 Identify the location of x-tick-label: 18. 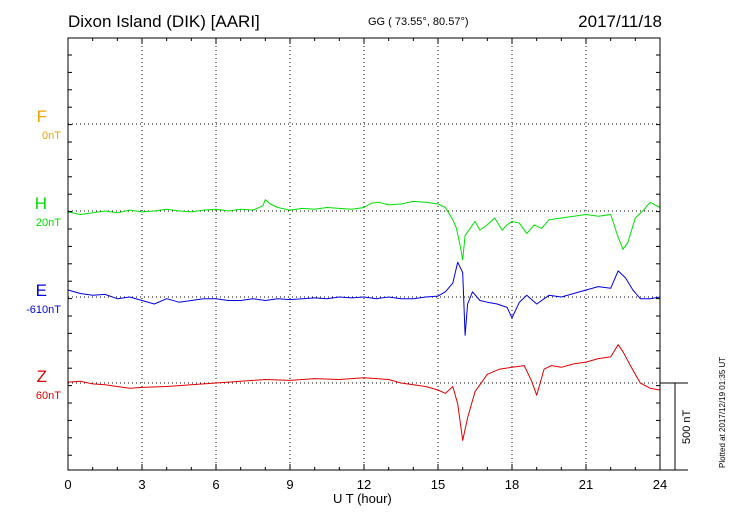
(512, 484).